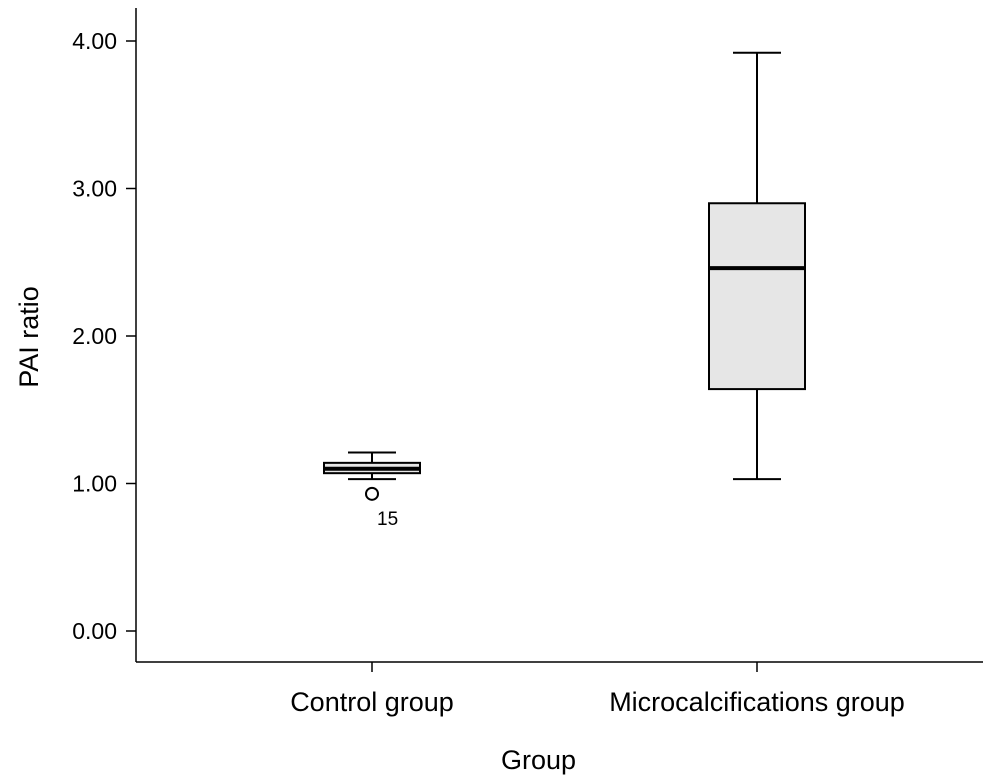 This screenshot has width=983, height=777. What do you see at coordinates (372, 493) in the screenshot?
I see `outlier-point` at bounding box center [372, 493].